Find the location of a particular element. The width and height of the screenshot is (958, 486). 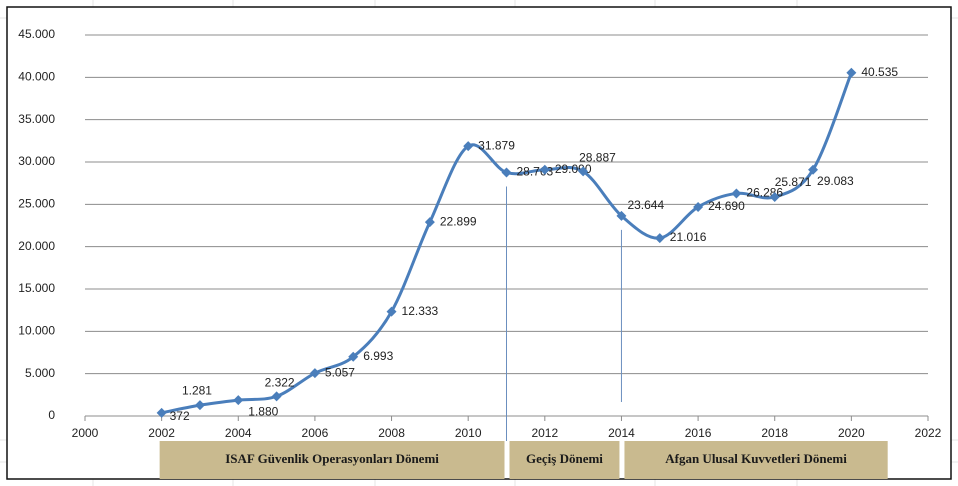

x-tick-label: 2000 is located at coordinates (85, 433).